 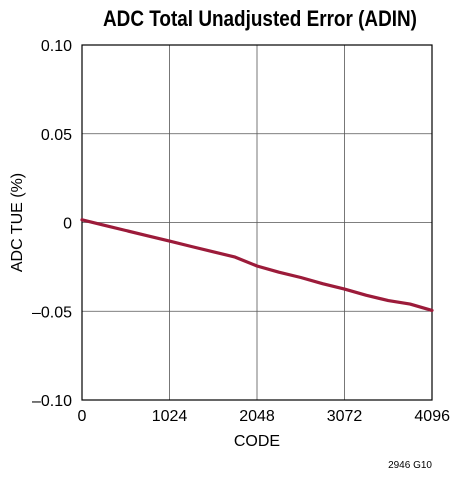 I want to click on y-tick-label: 0.05, so click(x=56, y=135).